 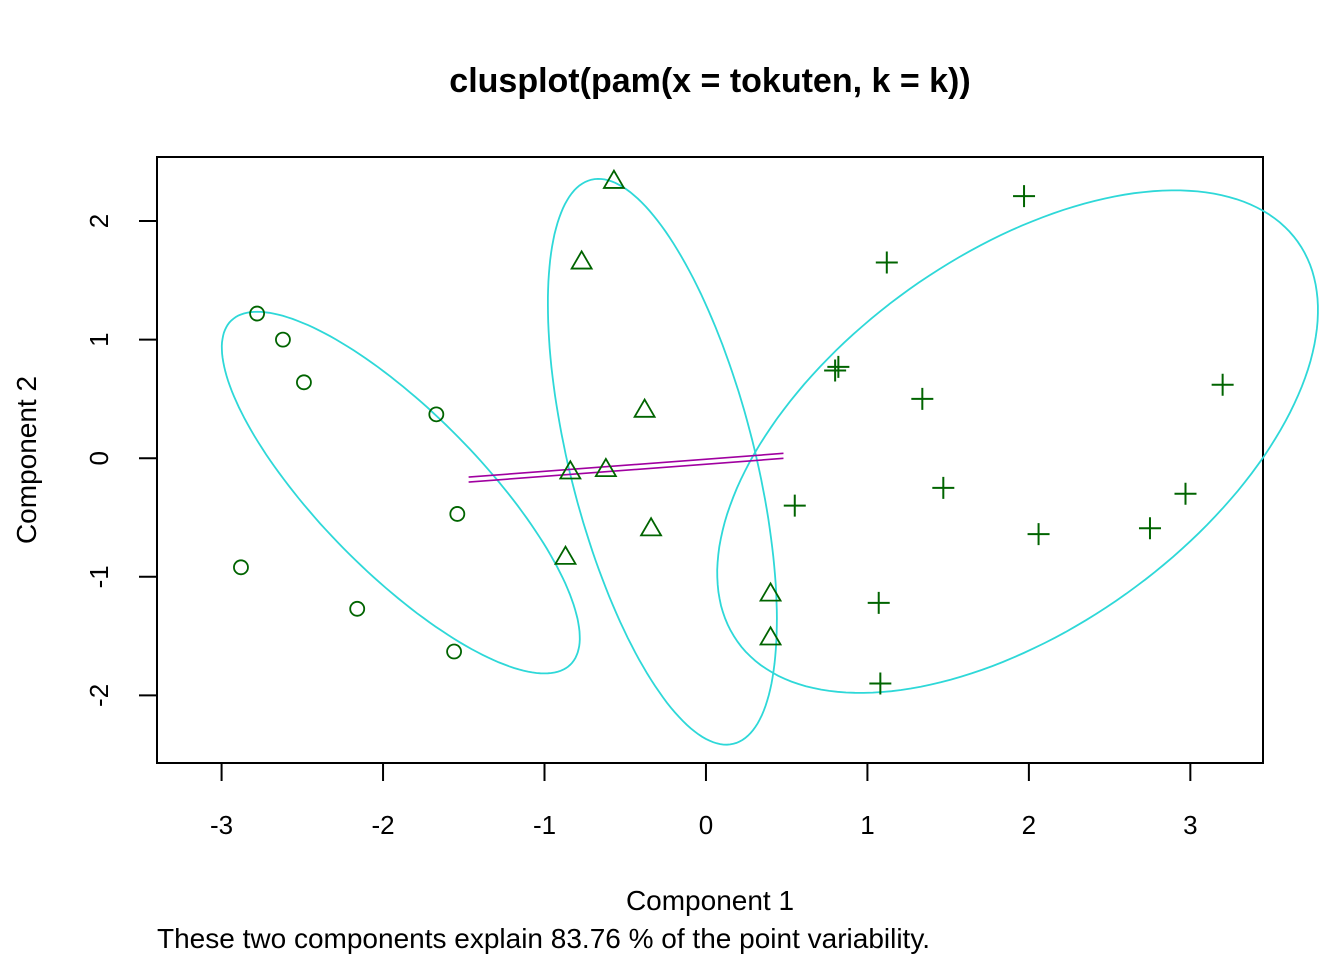 I want to click on cluster-ellipse, so click(x=400, y=492).